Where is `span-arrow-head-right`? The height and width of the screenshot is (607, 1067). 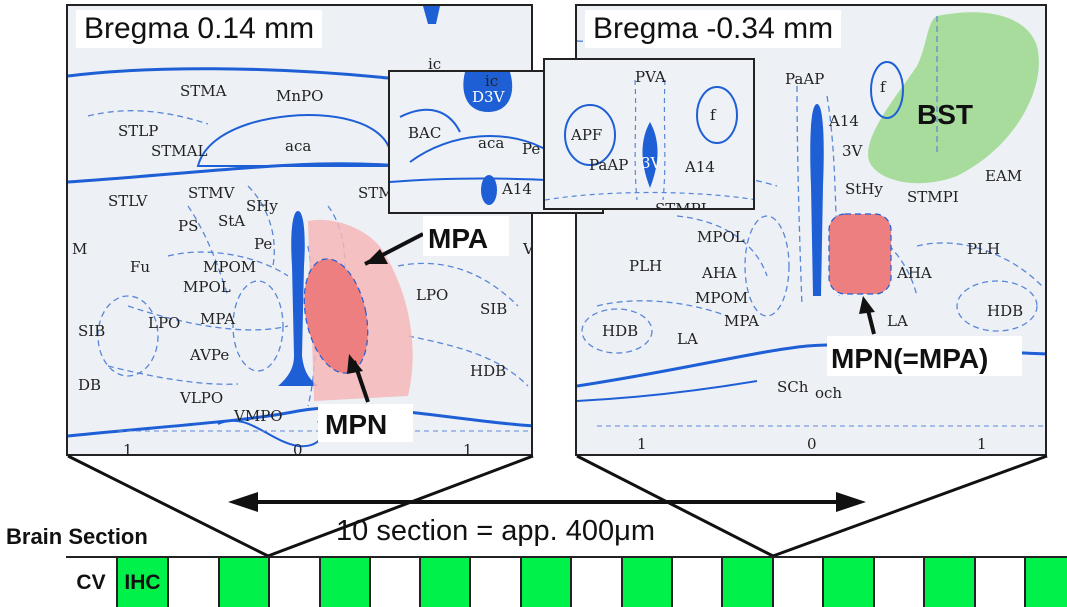
span-arrow-head-right is located at coordinates (851, 502).